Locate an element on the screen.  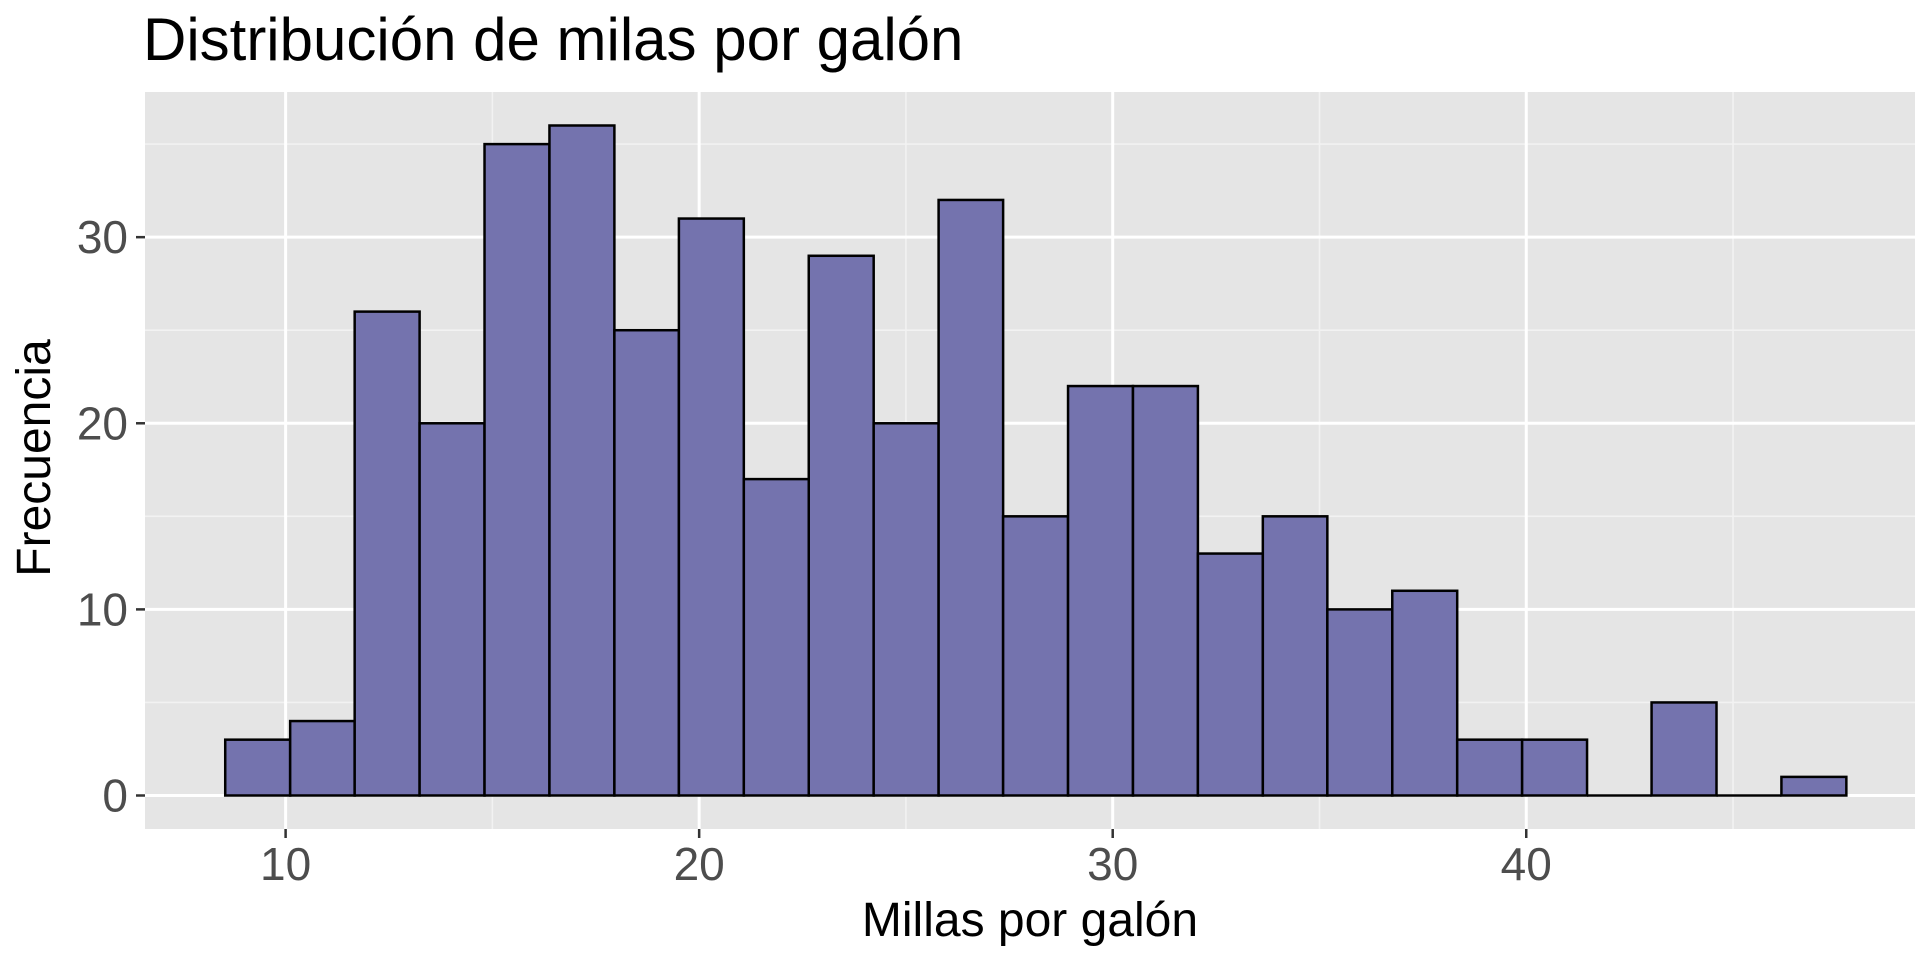
chart-title: Distribución de milas por galón is located at coordinates (553, 39).